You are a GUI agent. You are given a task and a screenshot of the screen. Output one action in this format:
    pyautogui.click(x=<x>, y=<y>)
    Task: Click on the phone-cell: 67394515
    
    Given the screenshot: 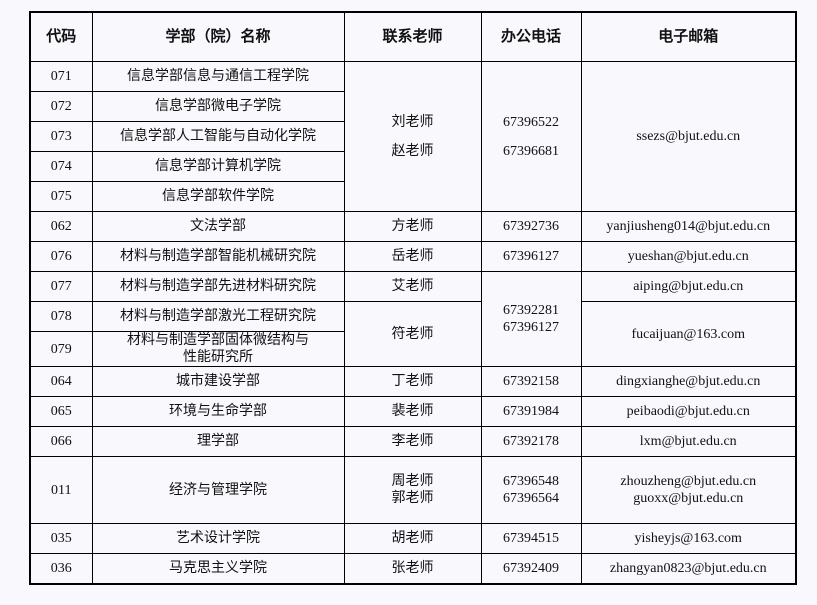 What is the action you would take?
    pyautogui.click(x=531, y=538)
    